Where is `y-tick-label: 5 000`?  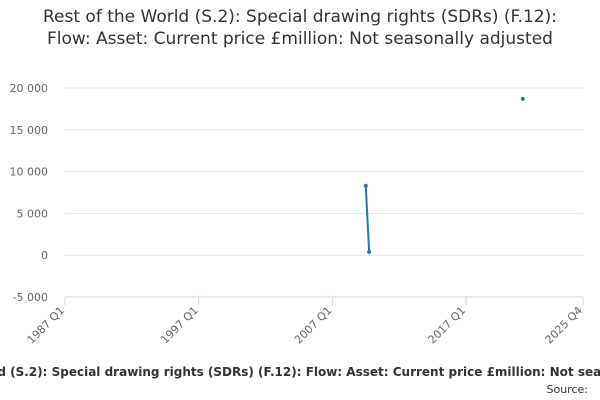 y-tick-label: 5 000 is located at coordinates (33, 213).